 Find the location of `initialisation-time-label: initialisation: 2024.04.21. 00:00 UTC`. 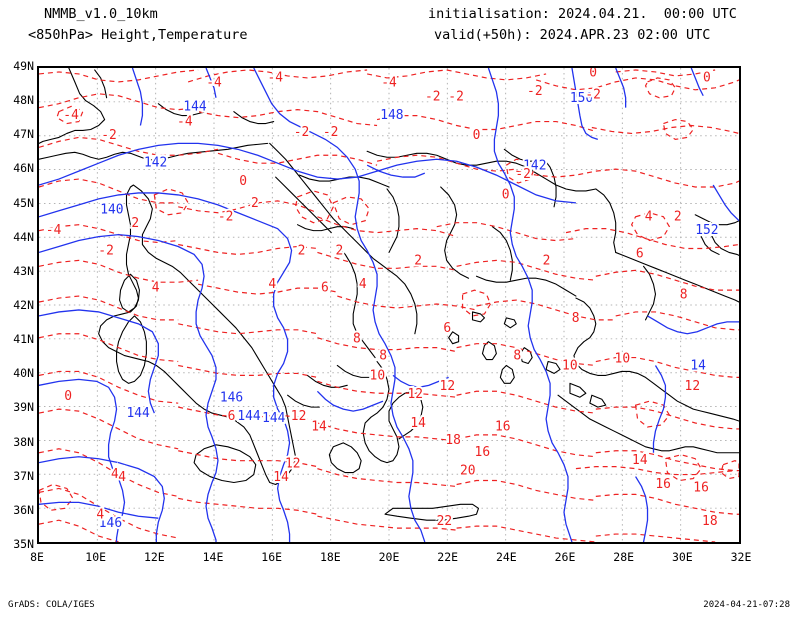

initialisation-time-label: initialisation: 2024.04.21. 00:00 UTC is located at coordinates (582, 14).